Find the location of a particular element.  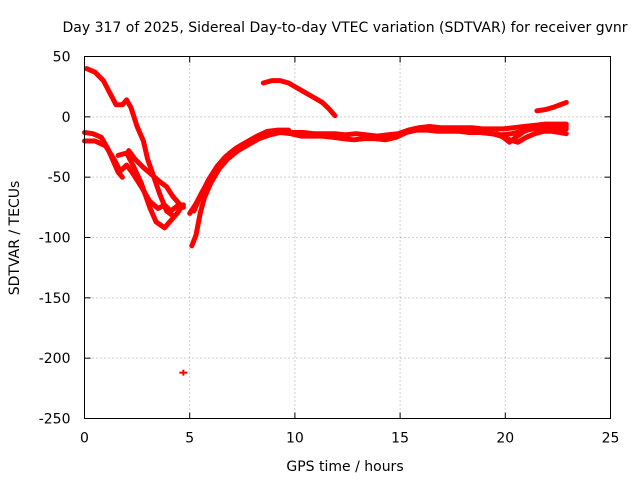

y-tick-label: -250 is located at coordinates (55, 420).